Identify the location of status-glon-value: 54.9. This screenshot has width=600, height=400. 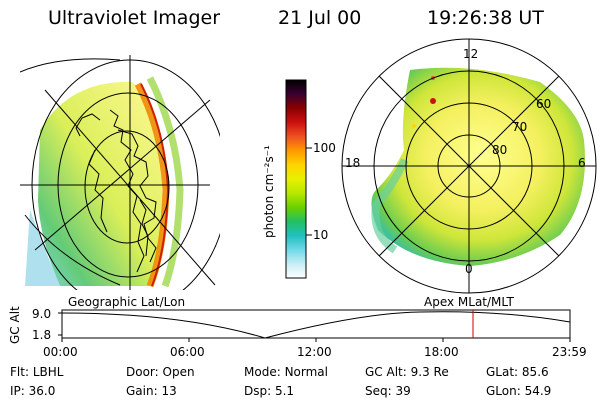
(538, 391).